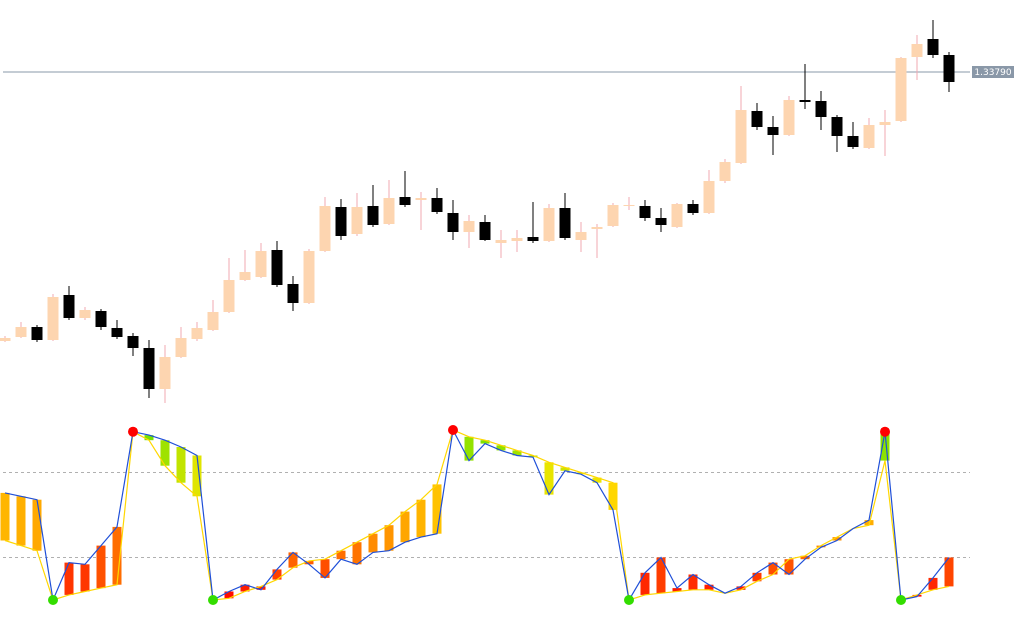 The width and height of the screenshot is (1024, 640). What do you see at coordinates (885, 431) in the screenshot?
I see `high-dot` at bounding box center [885, 431].